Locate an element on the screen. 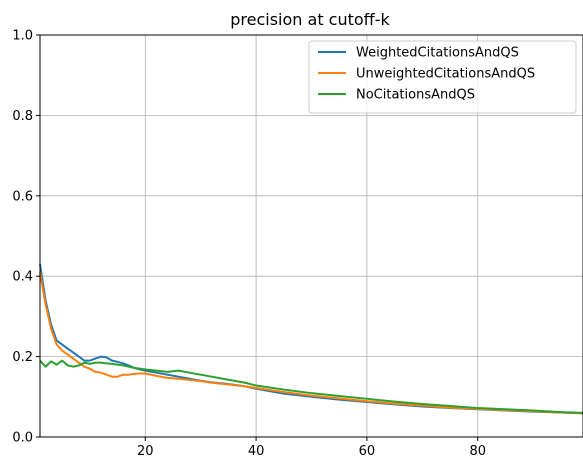  legend-label: UnweightedCitationsAndQS is located at coordinates (445, 74).